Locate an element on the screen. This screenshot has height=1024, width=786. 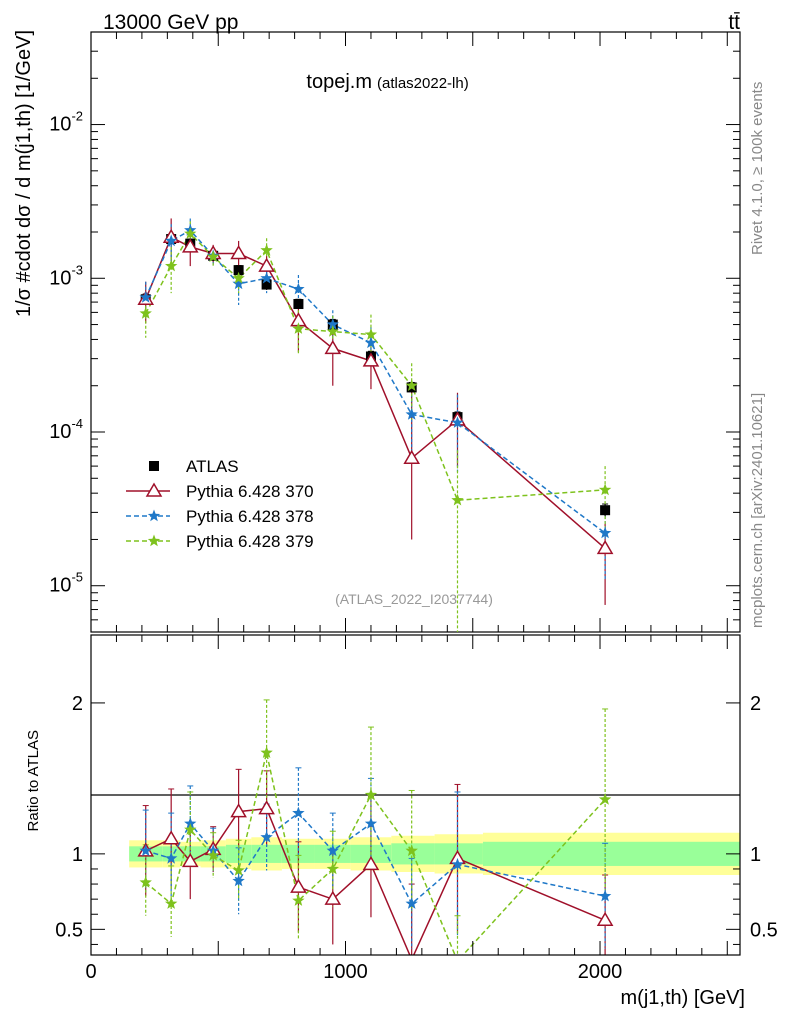
ratio-y-tick-label-right: 0.5 is located at coordinates (764, 930).